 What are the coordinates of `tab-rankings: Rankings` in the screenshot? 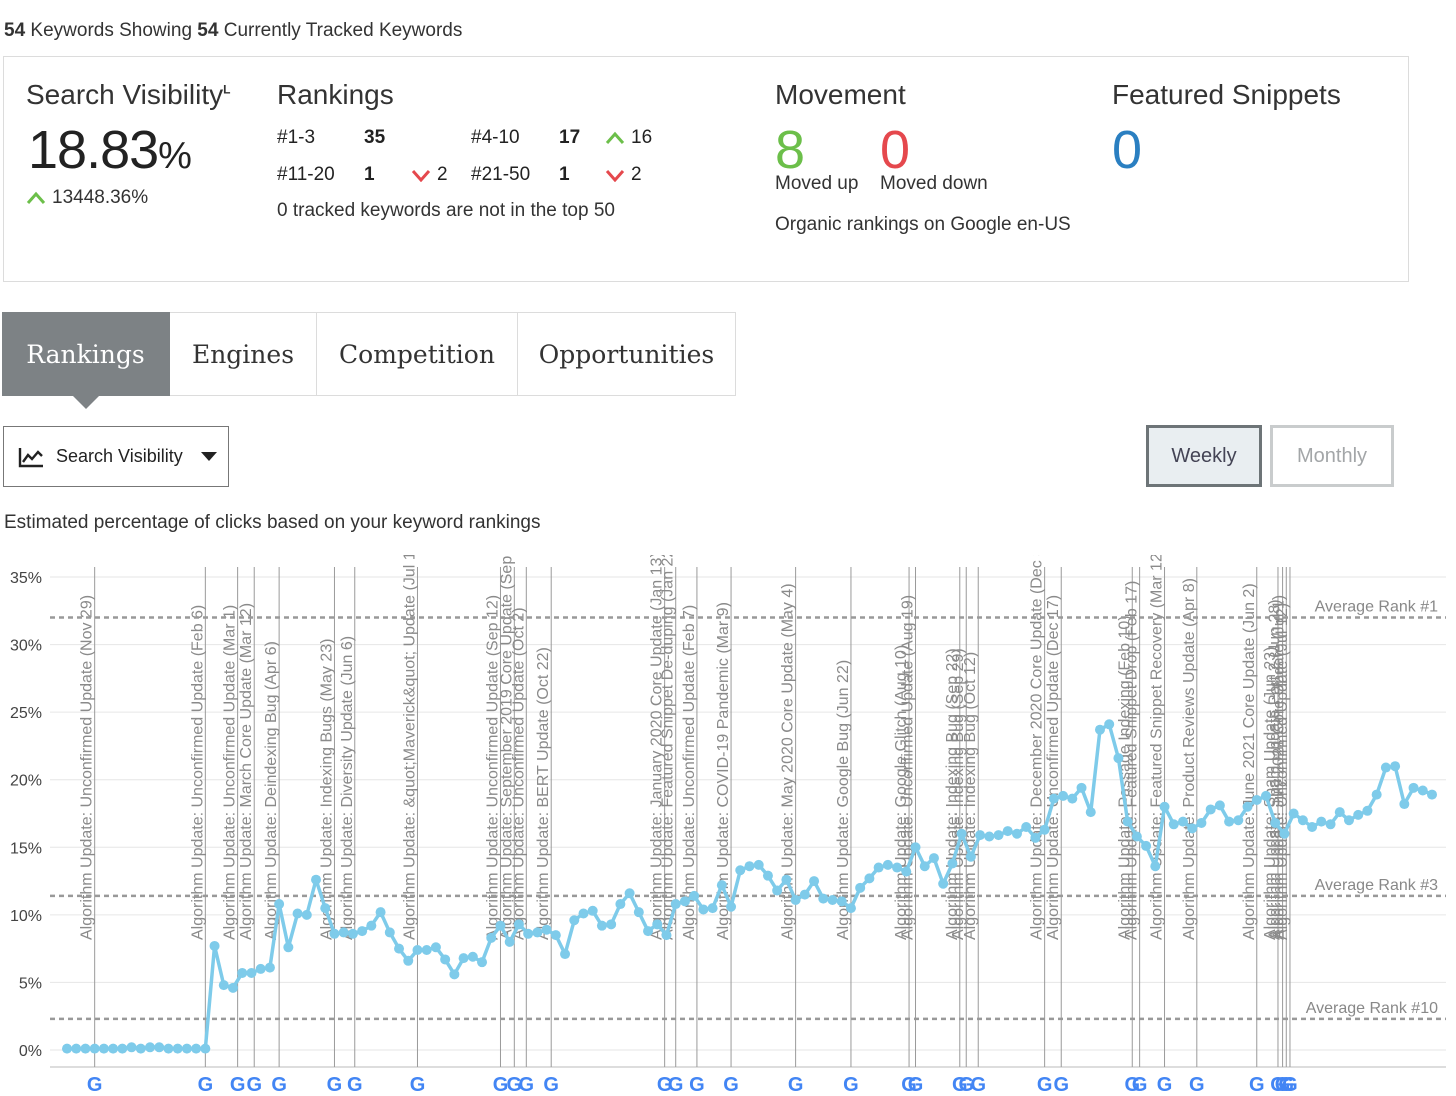 It's located at (86, 360).